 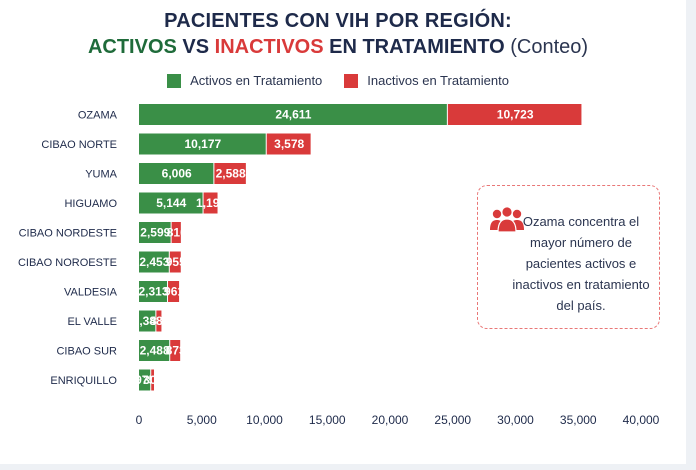 I want to click on category-label-yuma: YUMA, so click(x=101, y=175).